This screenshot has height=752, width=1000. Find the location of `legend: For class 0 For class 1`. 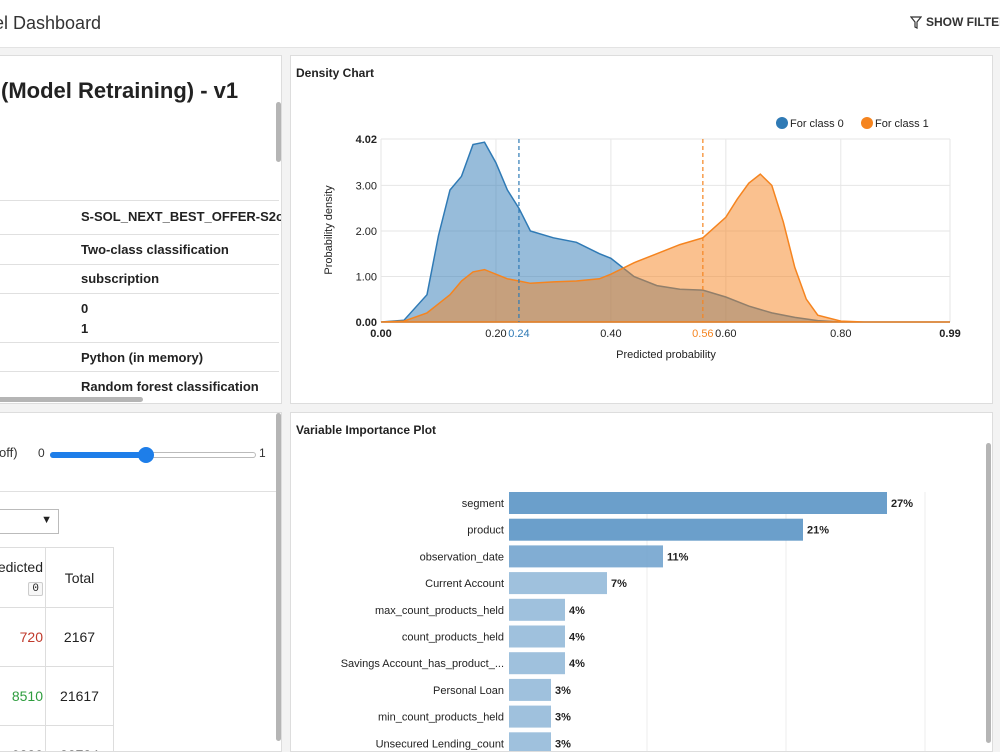

legend: For class 0 For class 1 is located at coordinates (852, 123).